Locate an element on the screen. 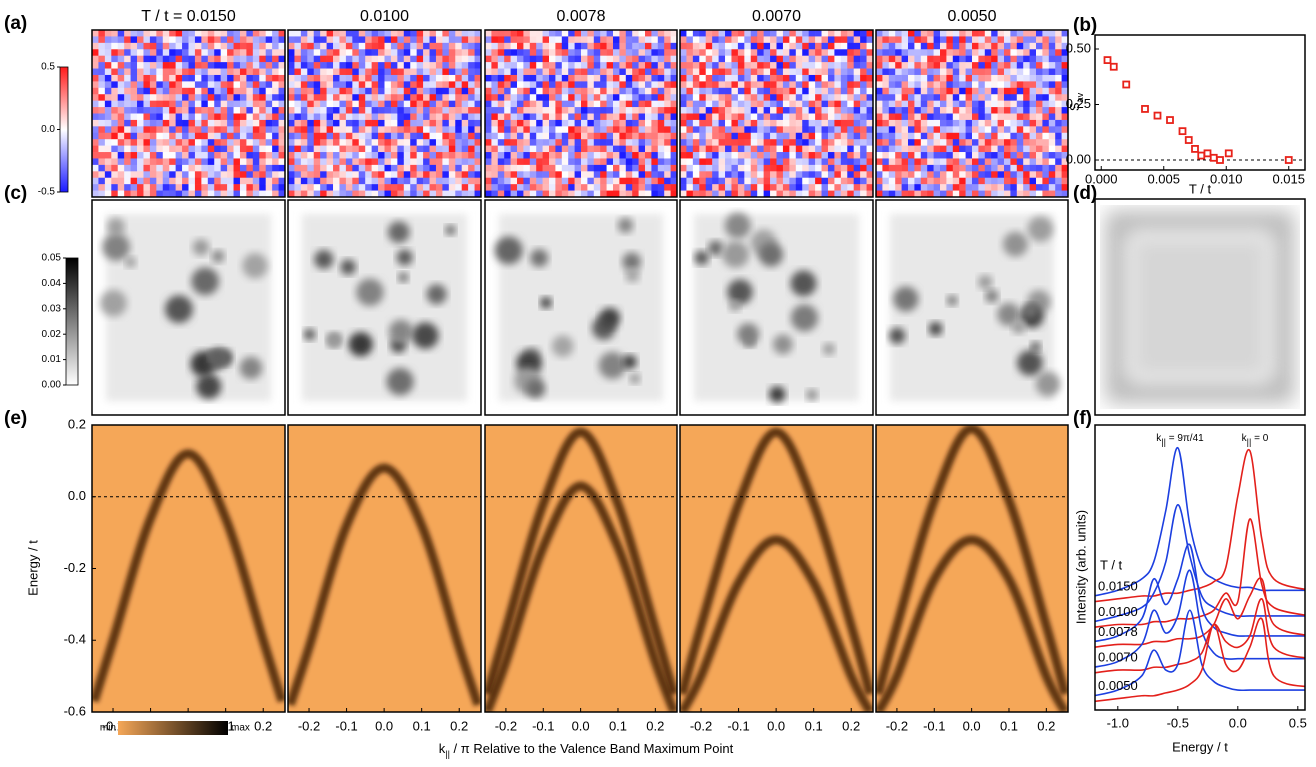  panel-background is located at coordinates (1200, 567).